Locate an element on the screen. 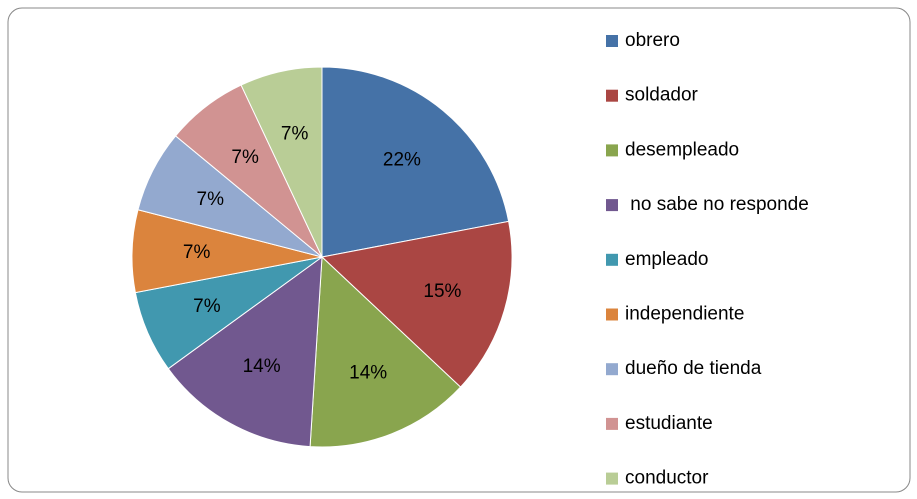 The height and width of the screenshot is (499, 917). legend-label: obrero is located at coordinates (652, 40).